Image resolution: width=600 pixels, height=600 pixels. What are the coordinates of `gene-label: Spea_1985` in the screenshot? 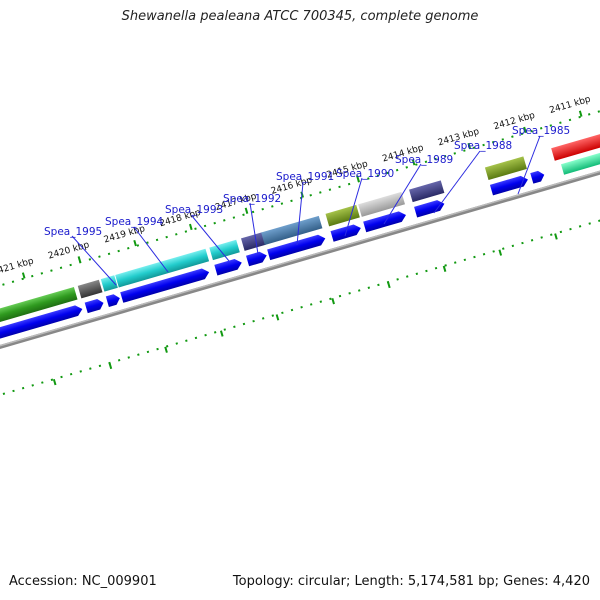 It's located at (541, 131).